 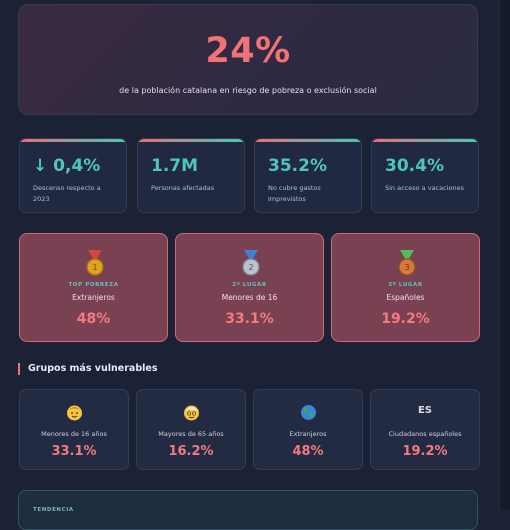 What do you see at coordinates (294, 193) in the screenshot?
I see `stat-label: No cubre gastos imprevistos` at bounding box center [294, 193].